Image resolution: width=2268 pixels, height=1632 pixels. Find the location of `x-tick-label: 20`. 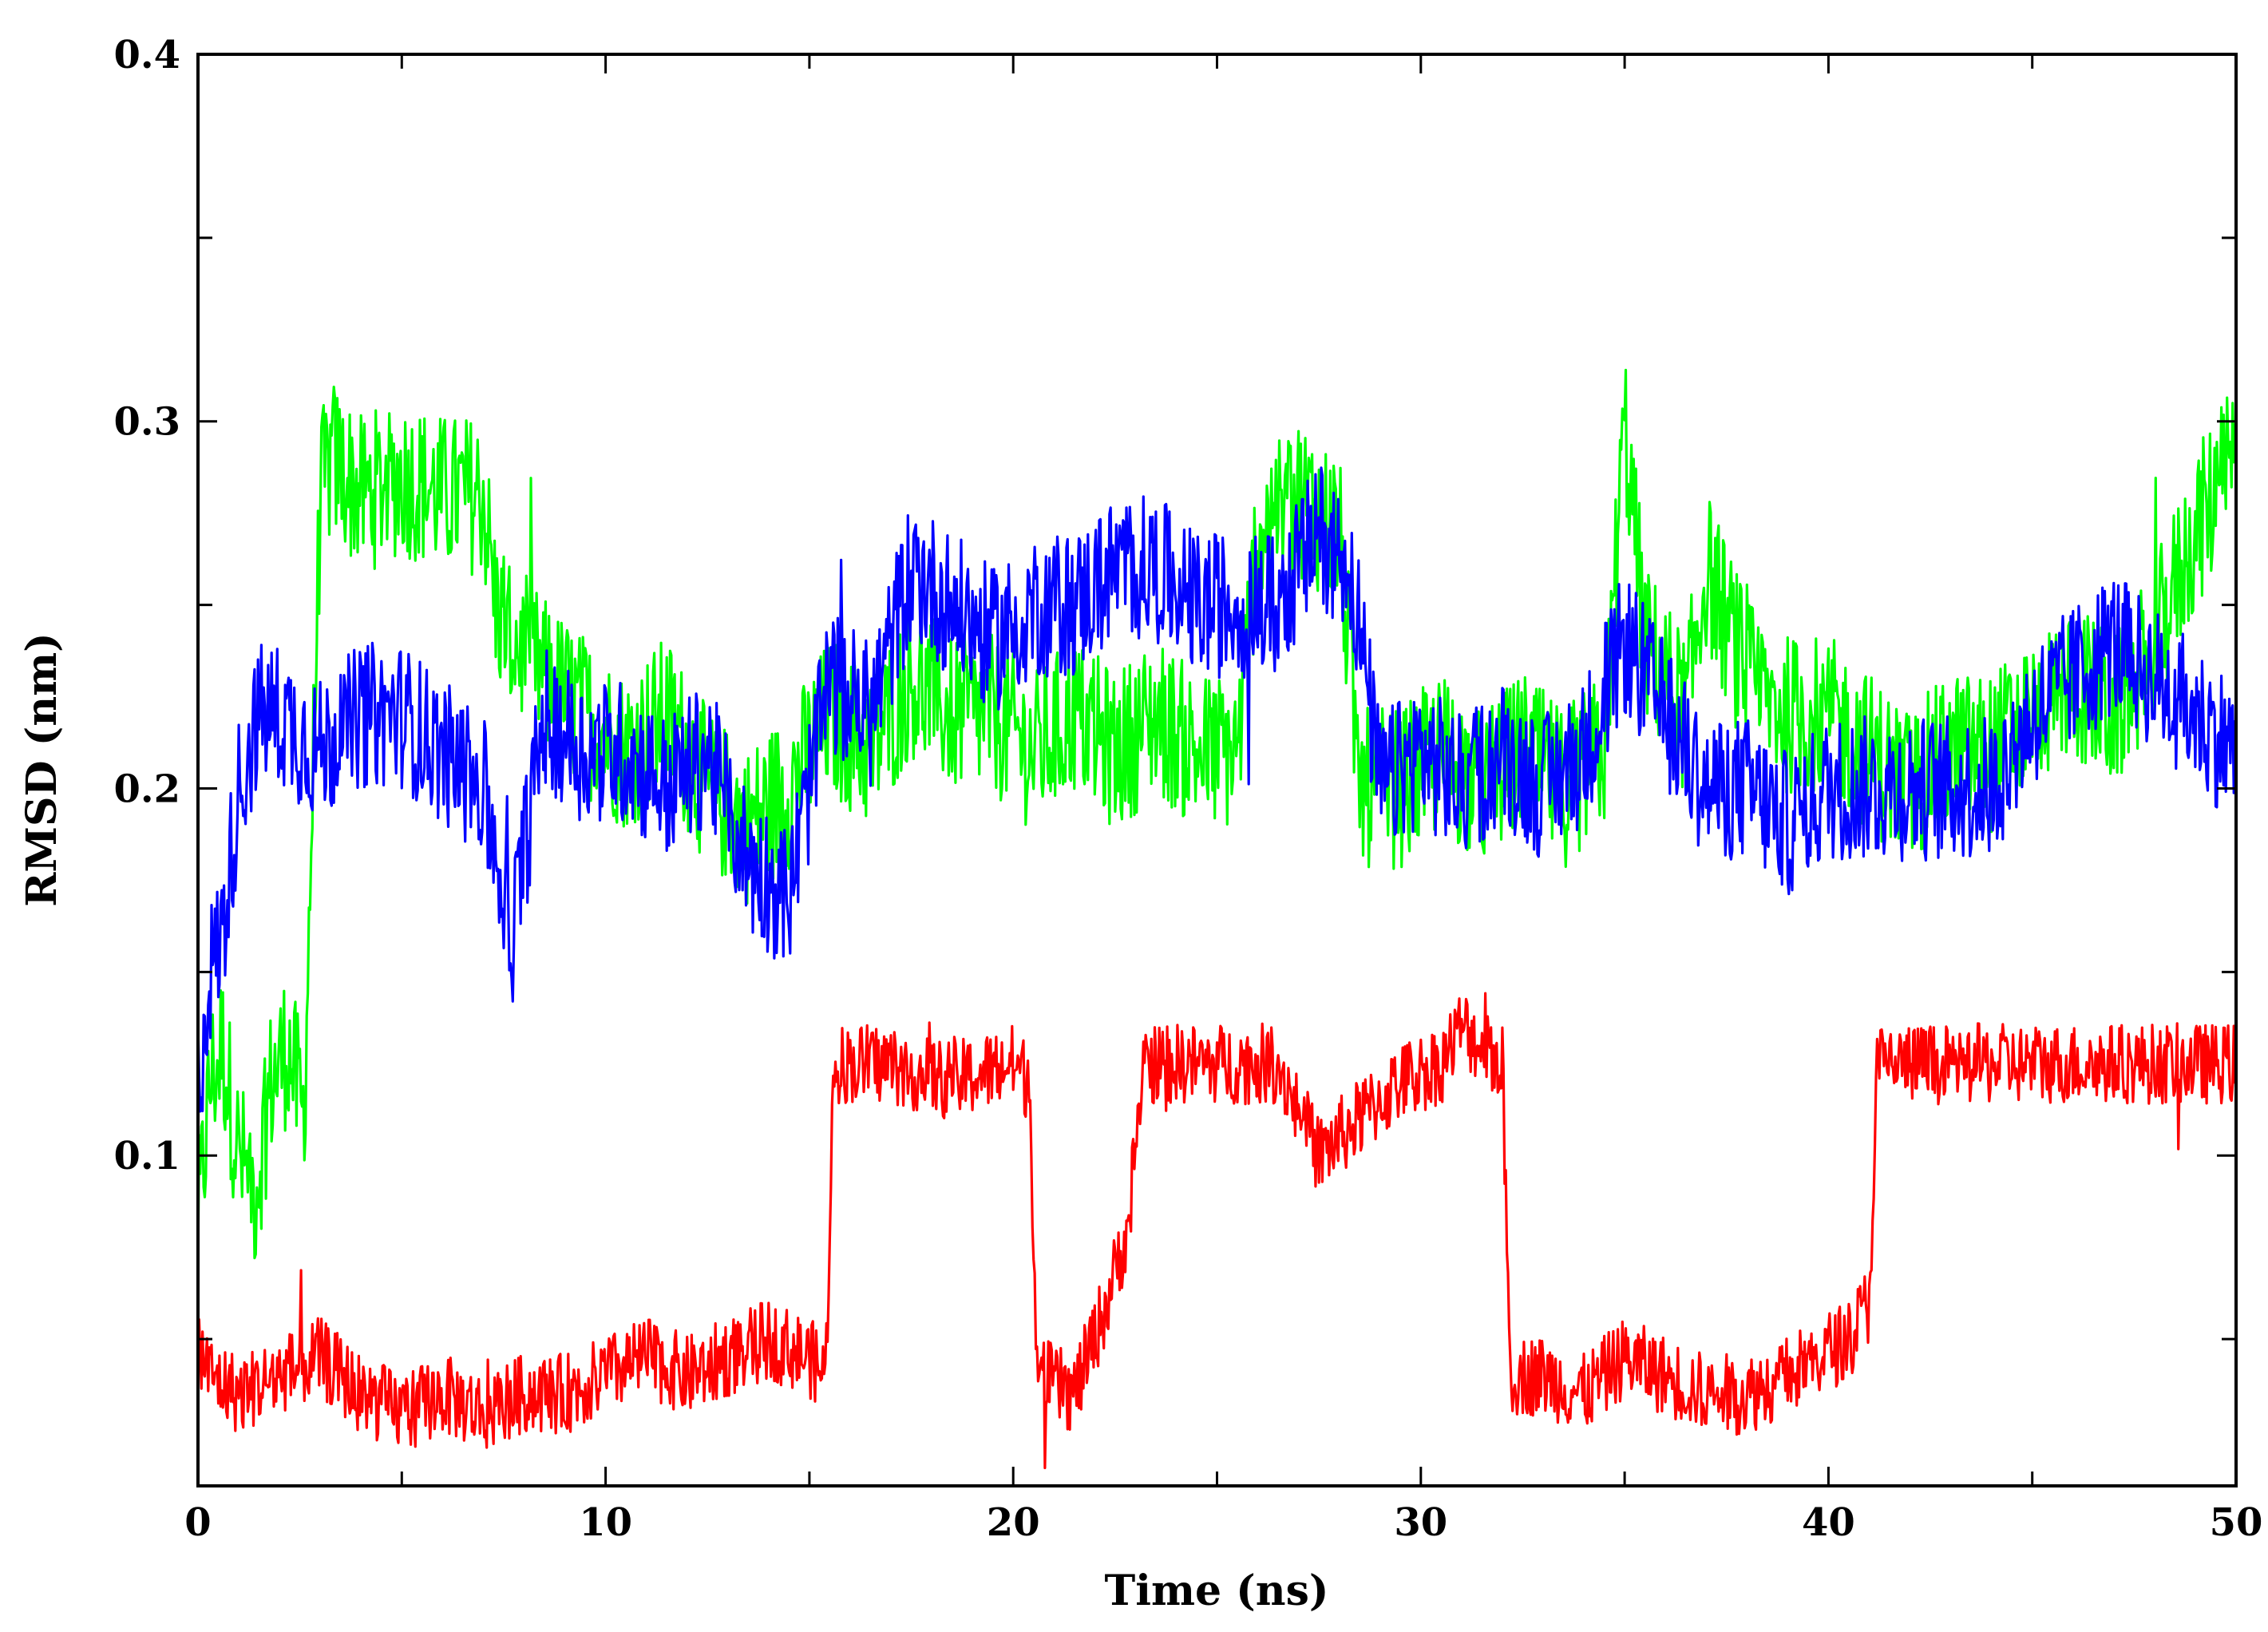

x-tick-label: 20 is located at coordinates (1013, 1522).